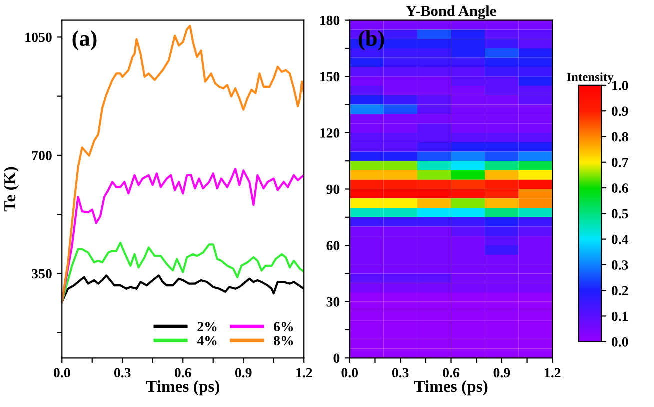 Image resolution: width=654 pixels, height=407 pixels. Describe the element at coordinates (42, 274) in the screenshot. I see `y-tick-label: 350` at that location.